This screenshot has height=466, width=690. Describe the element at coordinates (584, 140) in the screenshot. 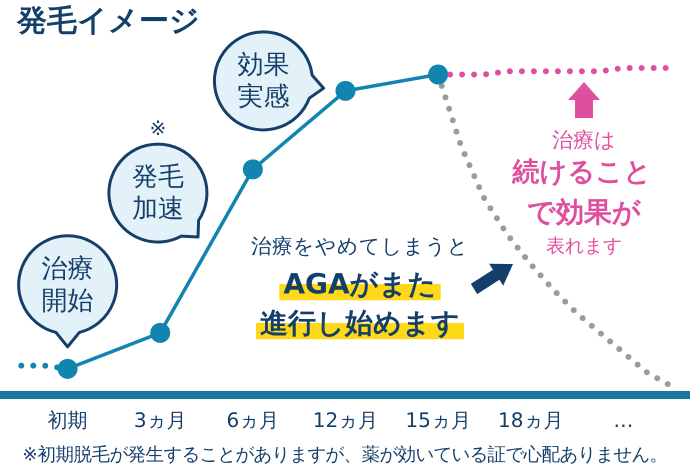

I see `annotation: 治療は` at that location.